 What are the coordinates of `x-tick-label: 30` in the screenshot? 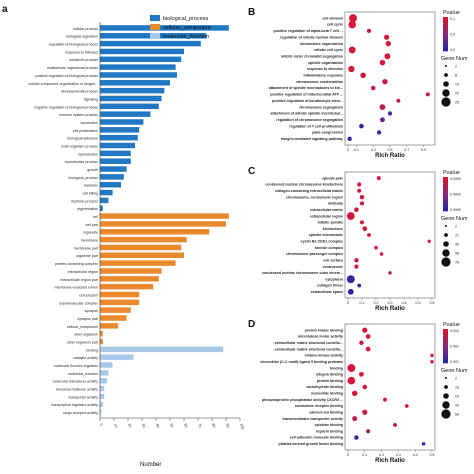 It's located at (143, 425).